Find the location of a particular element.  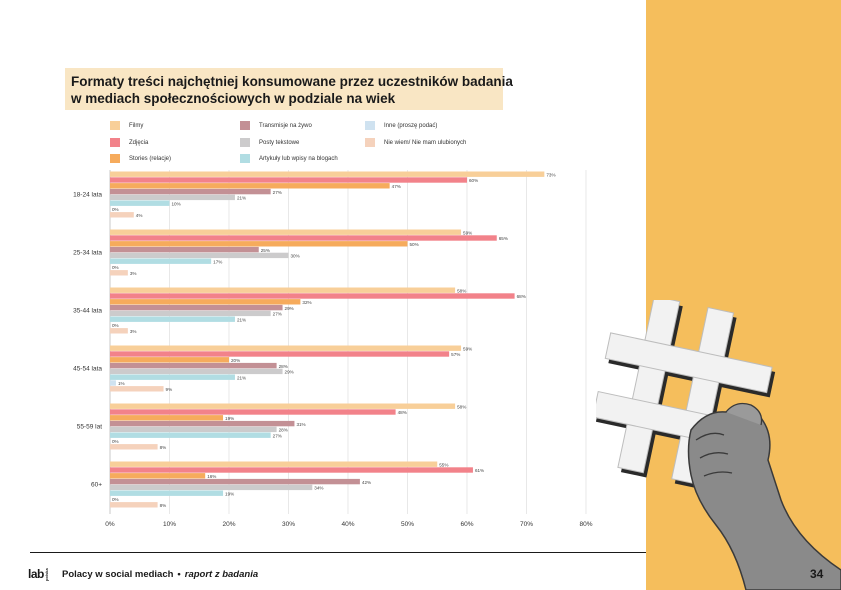

footer-subtitle: raport z badania is located at coordinates (221, 574).